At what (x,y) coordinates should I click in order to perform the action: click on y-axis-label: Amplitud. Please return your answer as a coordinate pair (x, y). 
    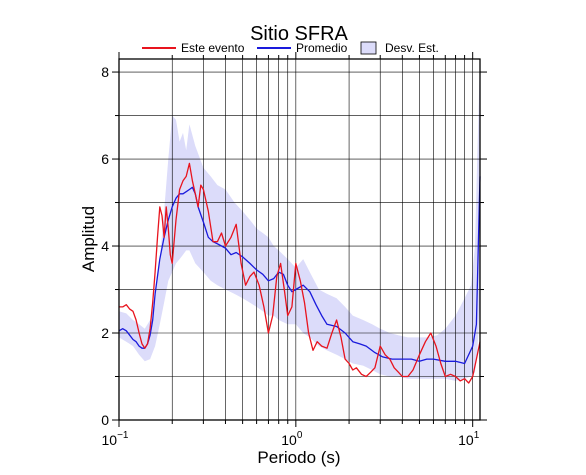
    Looking at the image, I should click on (88, 239).